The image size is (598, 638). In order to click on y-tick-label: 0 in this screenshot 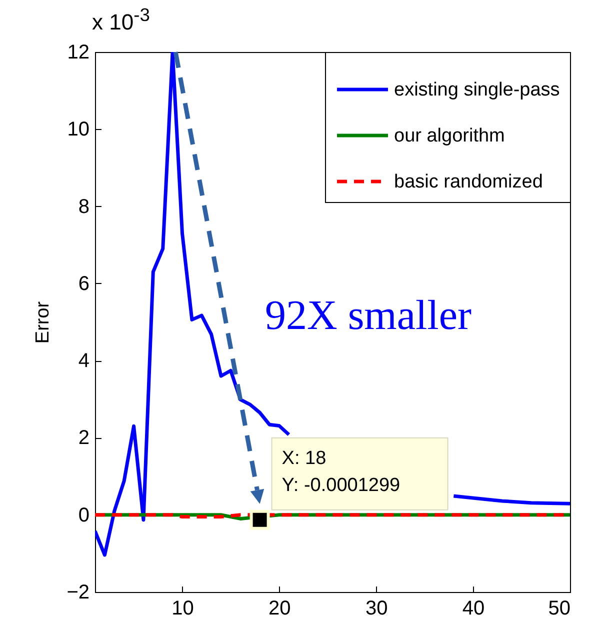, I will do `click(84, 515)`.